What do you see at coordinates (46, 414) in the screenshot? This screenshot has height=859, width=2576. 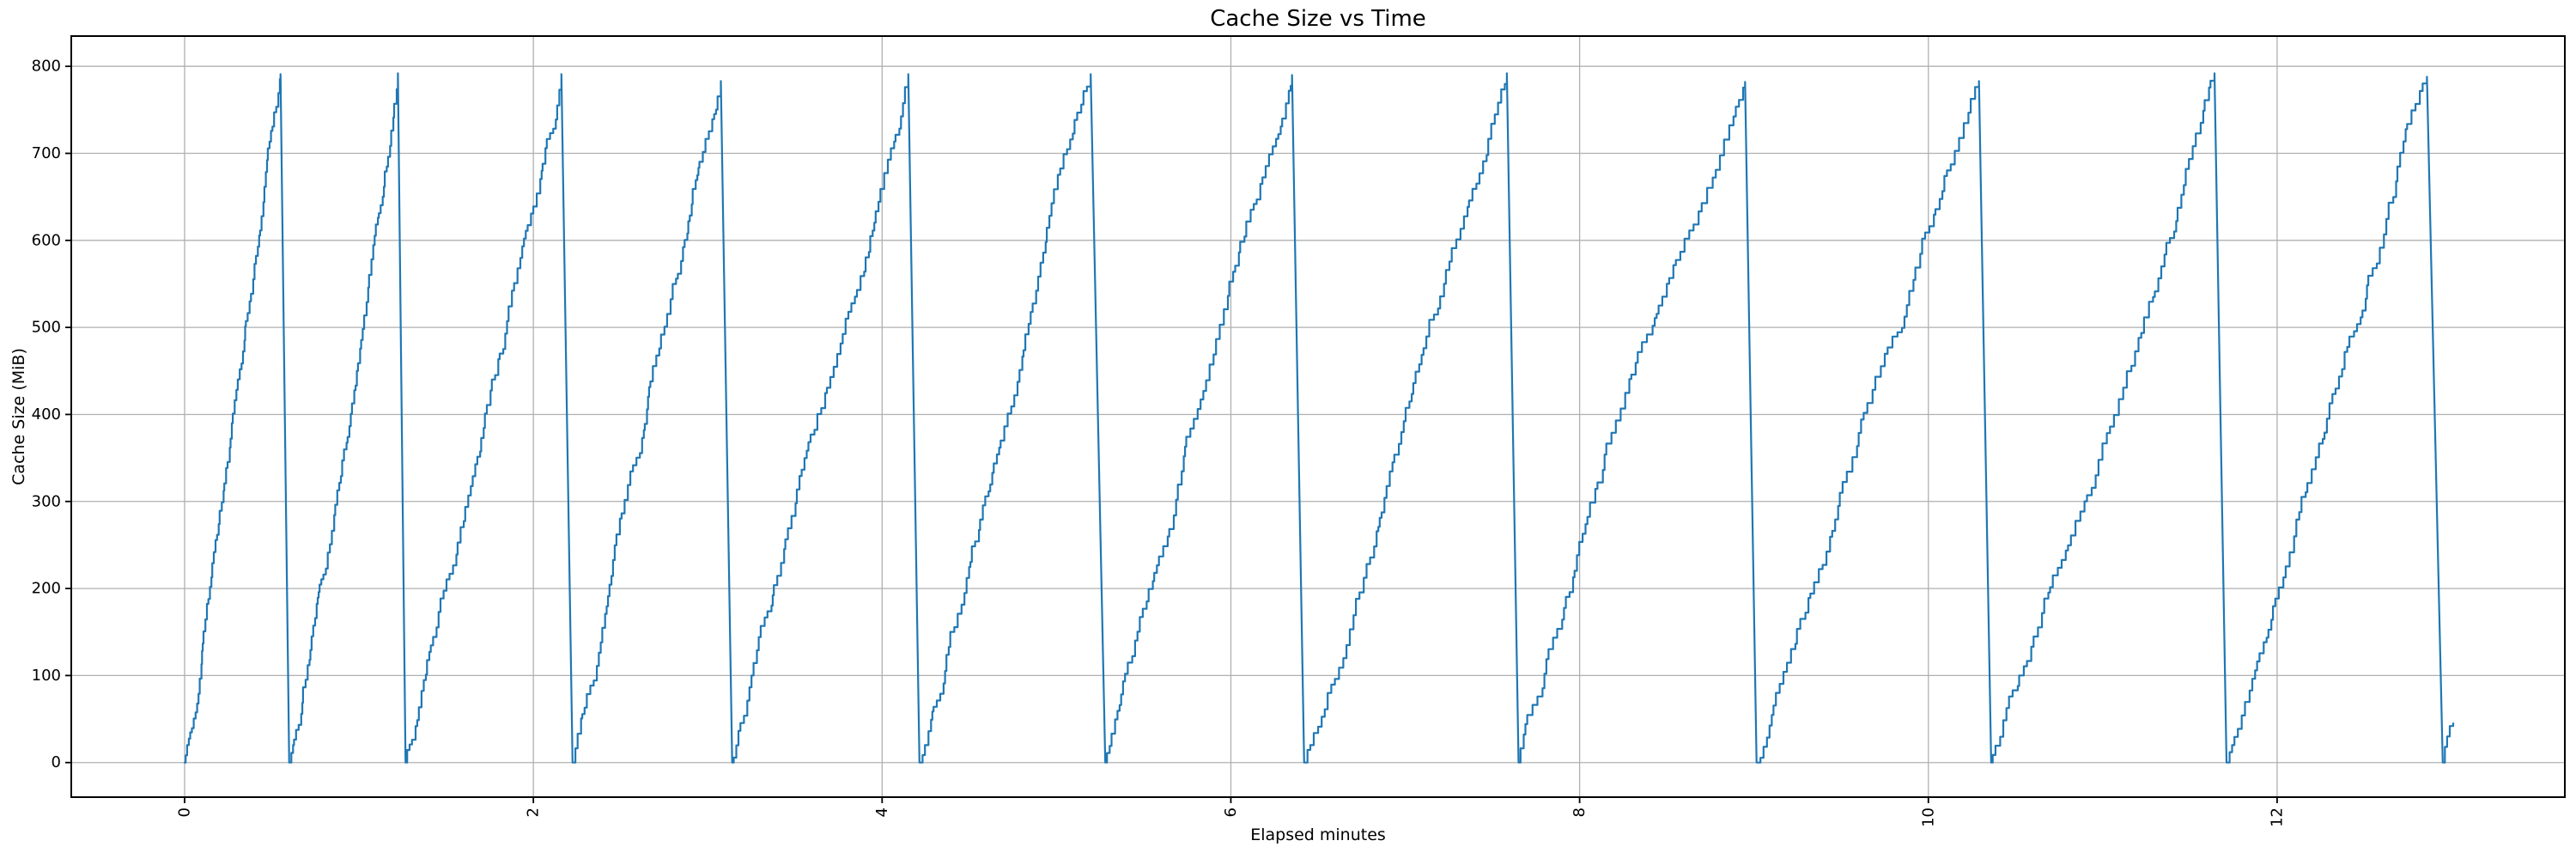 I see `y-tick-label: 400` at bounding box center [46, 414].